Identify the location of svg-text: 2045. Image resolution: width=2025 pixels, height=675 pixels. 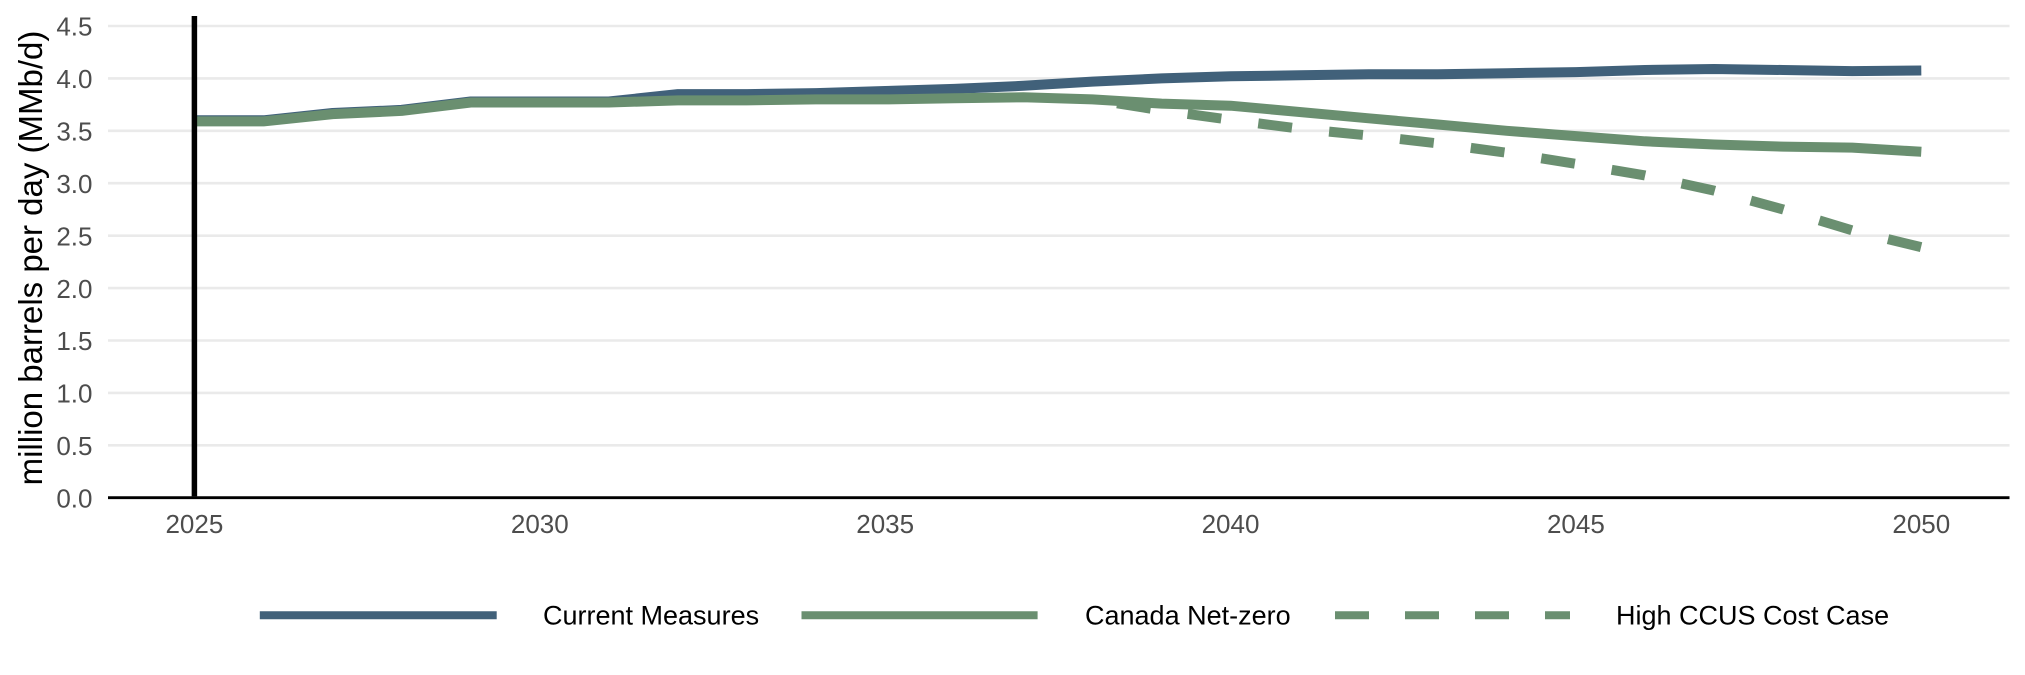
(1576, 524).